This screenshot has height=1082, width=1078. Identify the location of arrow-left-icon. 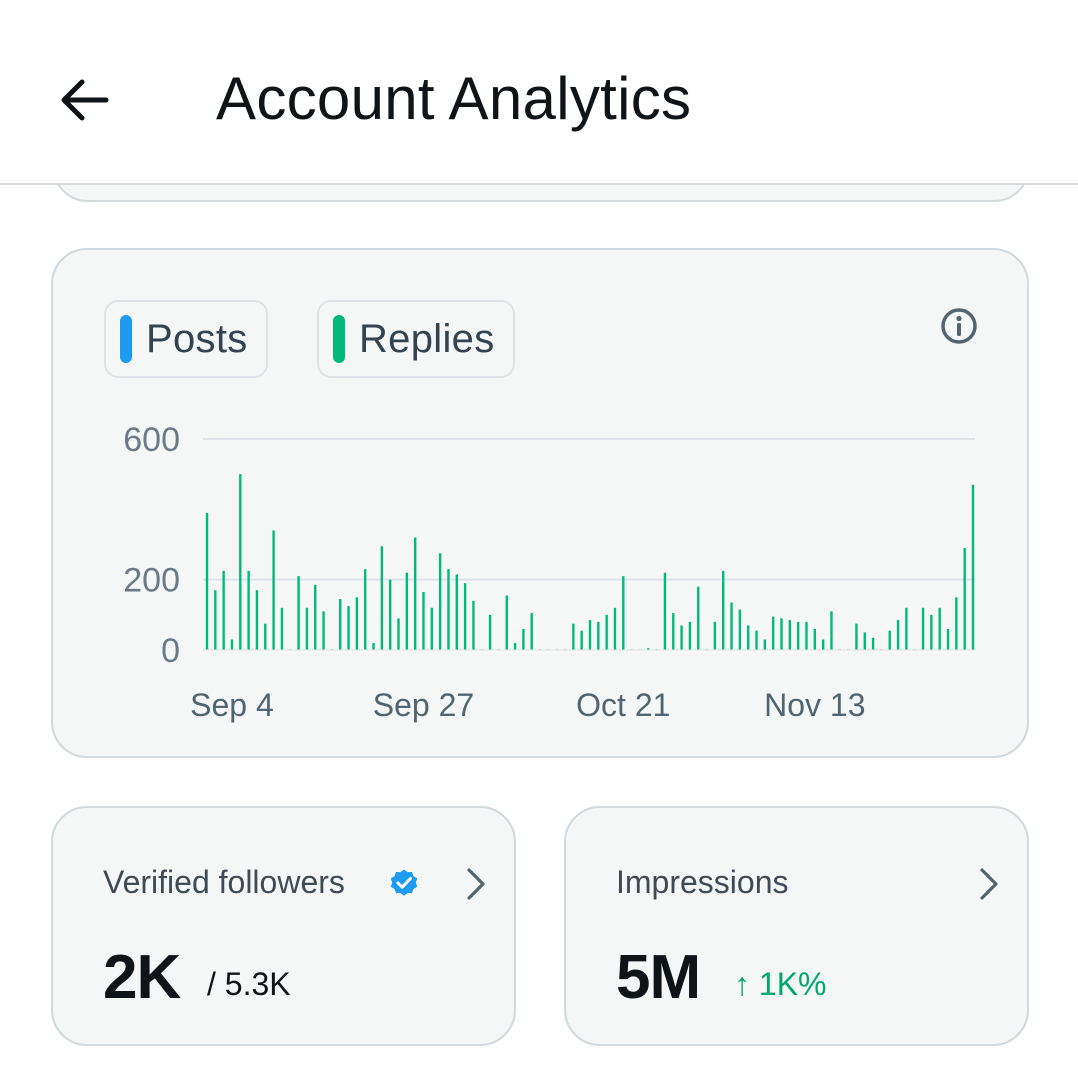
(85, 100).